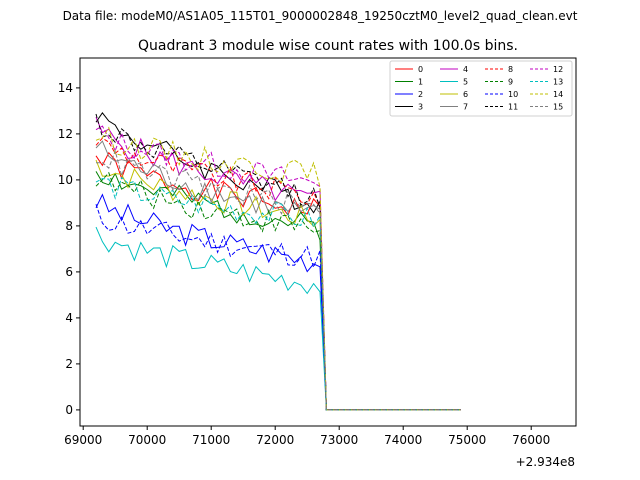 The height and width of the screenshot is (480, 640). Describe the element at coordinates (69, 272) in the screenshot. I see `y-tick-label: 6` at that location.